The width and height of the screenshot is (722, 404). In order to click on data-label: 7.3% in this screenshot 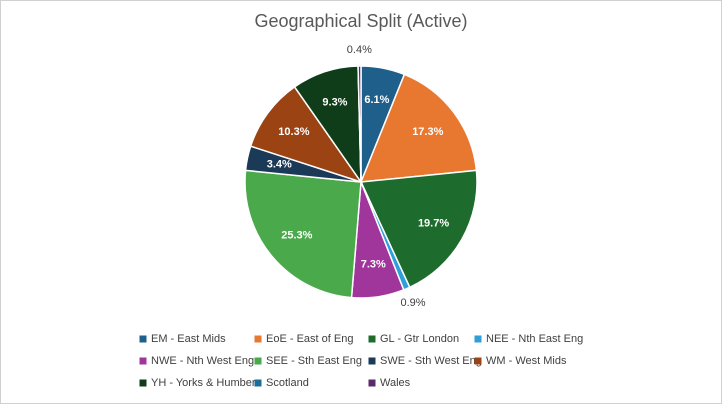, I will do `click(373, 265)`.